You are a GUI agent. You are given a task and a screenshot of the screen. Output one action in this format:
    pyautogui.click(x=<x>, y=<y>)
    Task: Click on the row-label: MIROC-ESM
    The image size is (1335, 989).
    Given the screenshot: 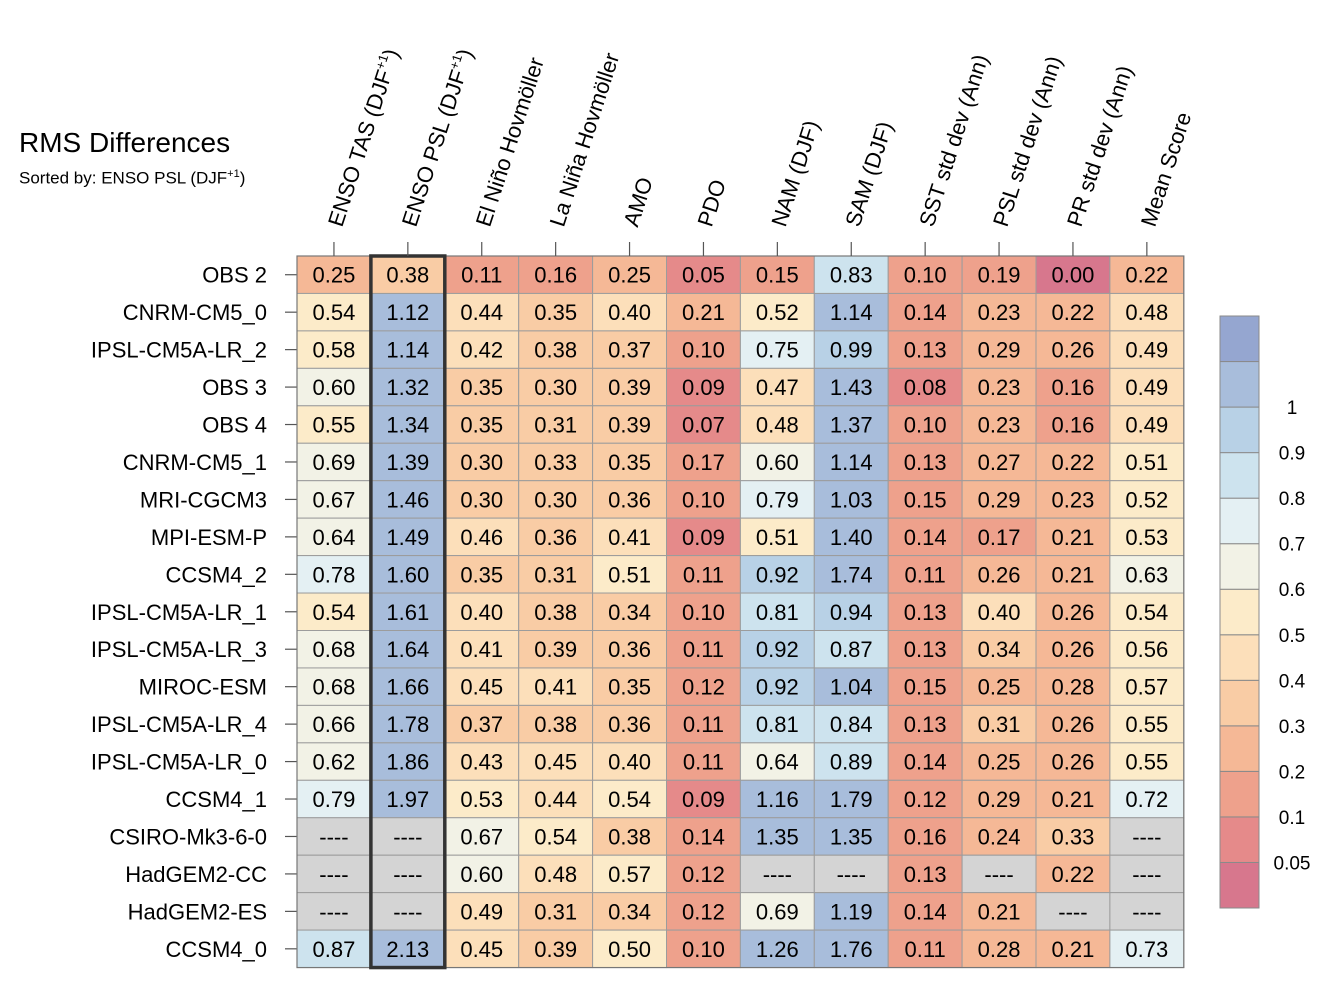 What is the action you would take?
    pyautogui.click(x=203, y=687)
    